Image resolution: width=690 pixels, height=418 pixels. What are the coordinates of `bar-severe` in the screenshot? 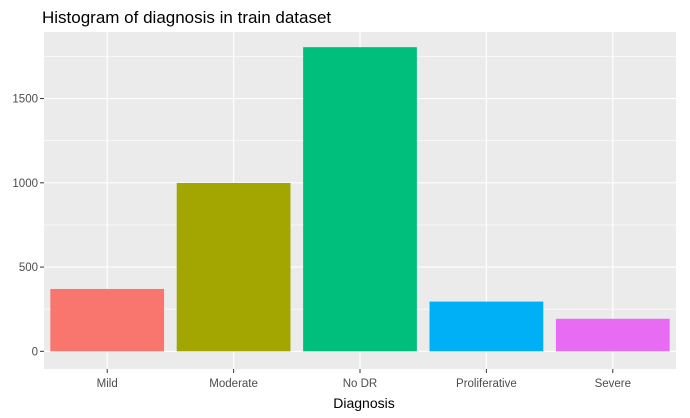 It's located at (612, 335).